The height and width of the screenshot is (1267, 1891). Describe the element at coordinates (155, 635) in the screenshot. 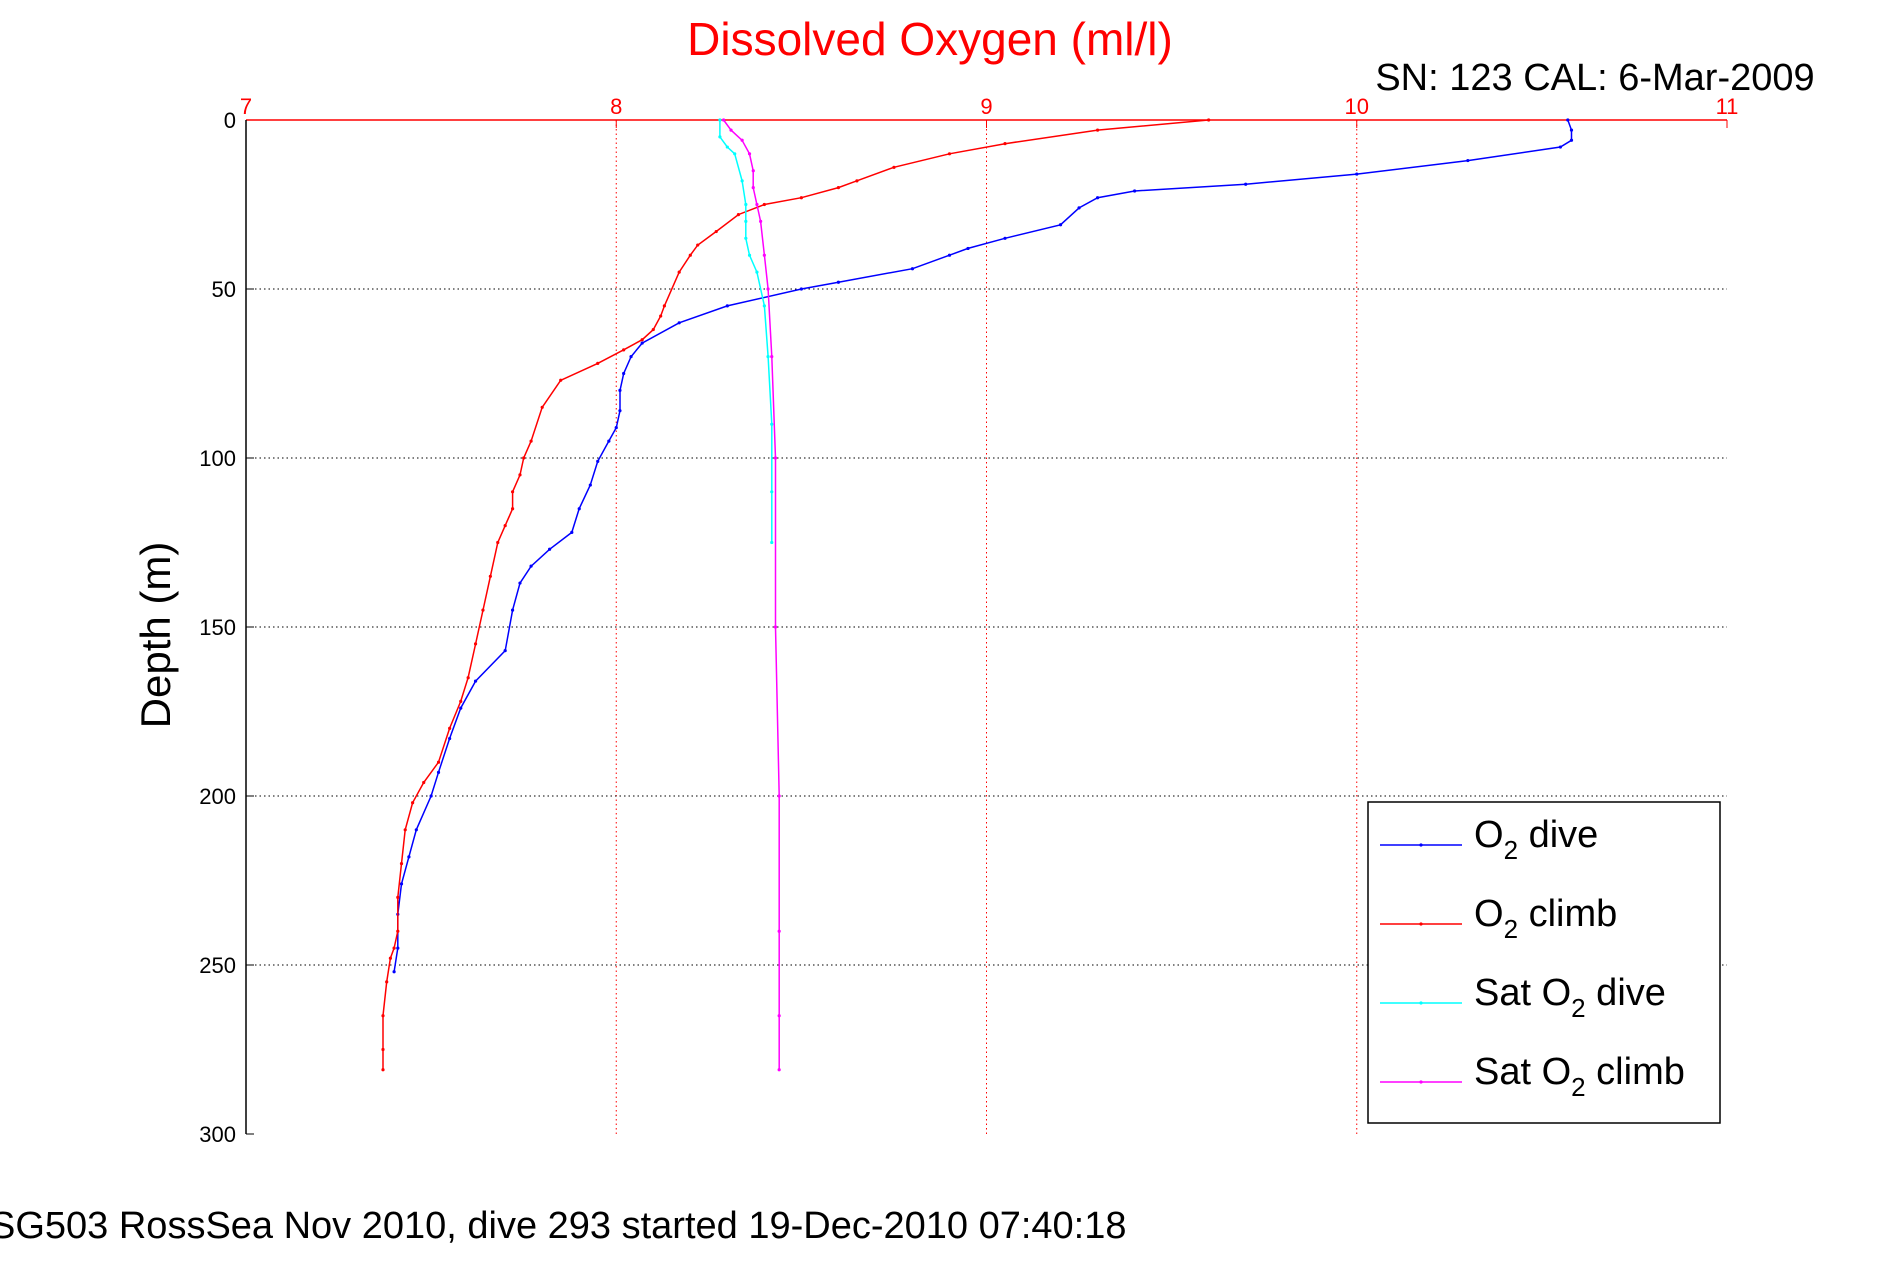

I see `y-axis-label: Depth (m)` at that location.